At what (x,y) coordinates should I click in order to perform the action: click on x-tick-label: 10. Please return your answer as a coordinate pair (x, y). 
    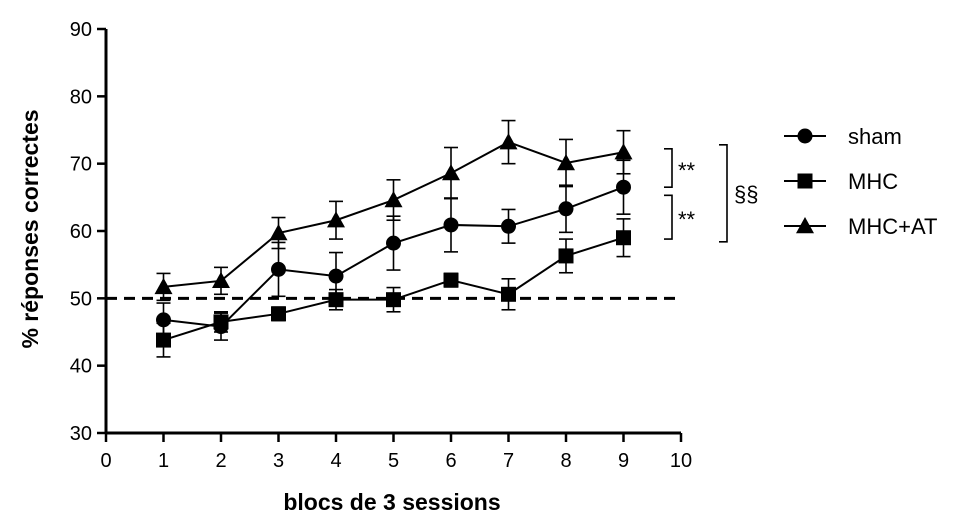
    Looking at the image, I should click on (681, 461).